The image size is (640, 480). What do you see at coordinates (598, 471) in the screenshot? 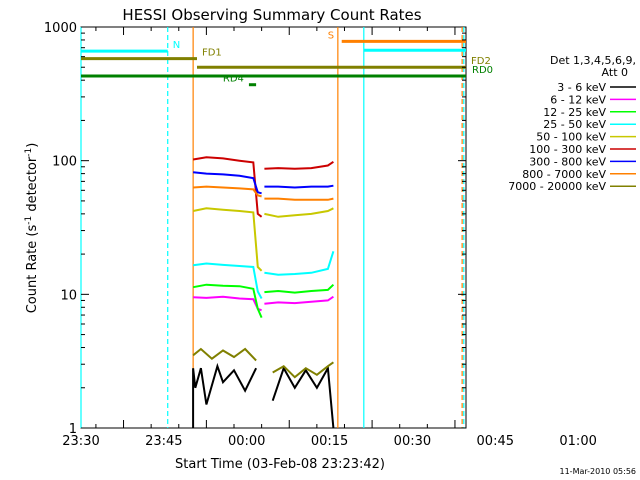
I see `footer-date: 11-Mar-2010 05:56` at bounding box center [598, 471].